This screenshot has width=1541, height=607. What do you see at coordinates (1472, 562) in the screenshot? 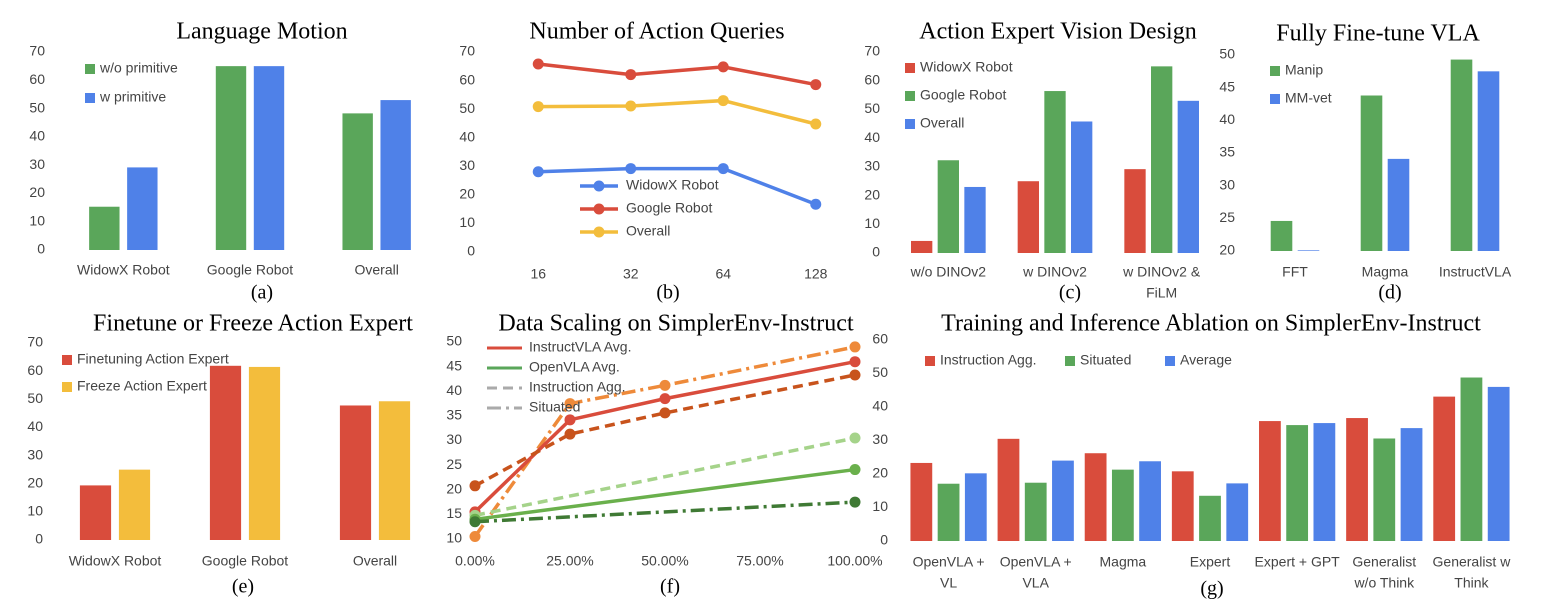
I see `x-tick-label: Generalist w` at bounding box center [1472, 562].